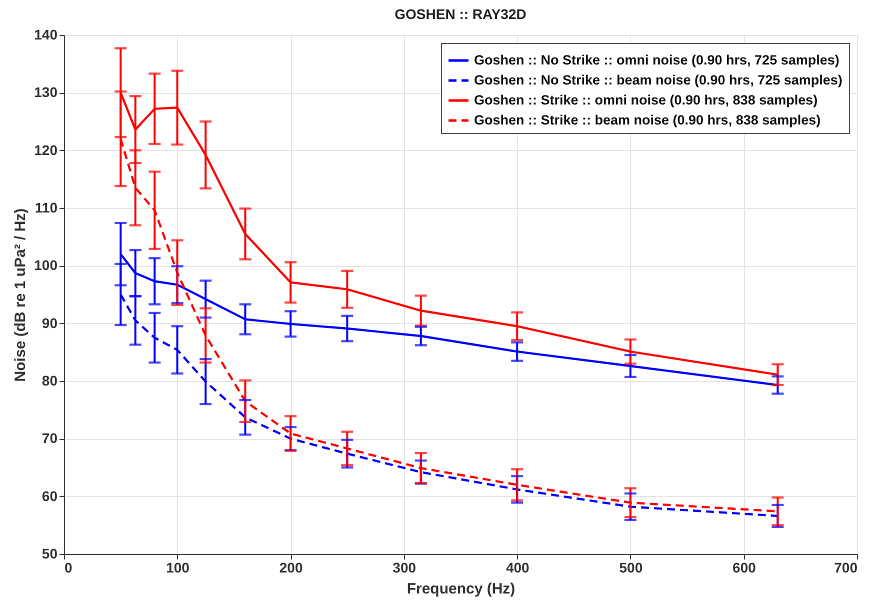  Describe the element at coordinates (846, 568) in the screenshot. I see `x-tick-label: 700` at that location.